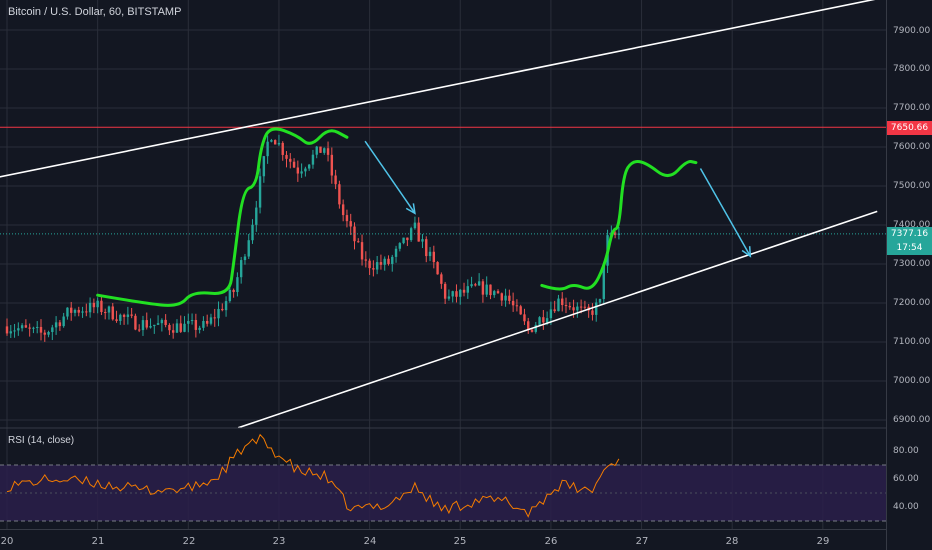 The image size is (932, 550). I want to click on price-tick: 7600.00, so click(912, 147).